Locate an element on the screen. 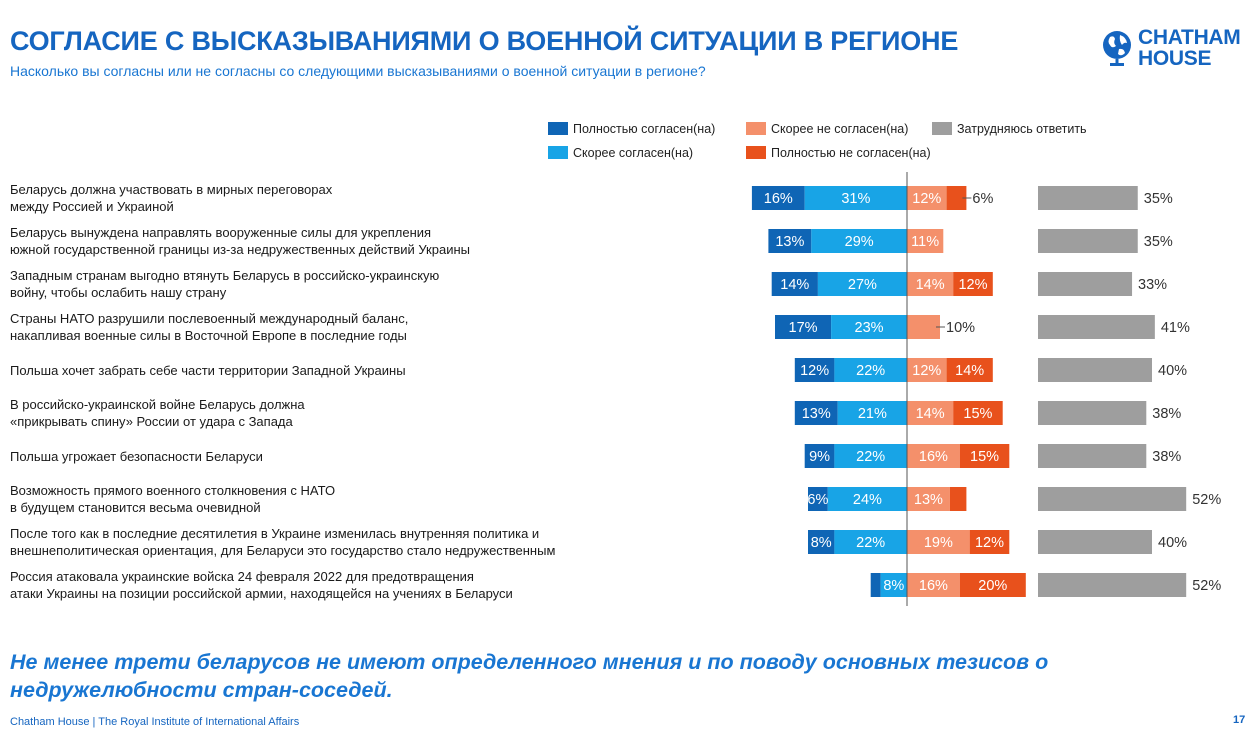 Image resolution: width=1256 pixels, height=753 pixels. data-label-fully-disagree: 10% is located at coordinates (960, 328).